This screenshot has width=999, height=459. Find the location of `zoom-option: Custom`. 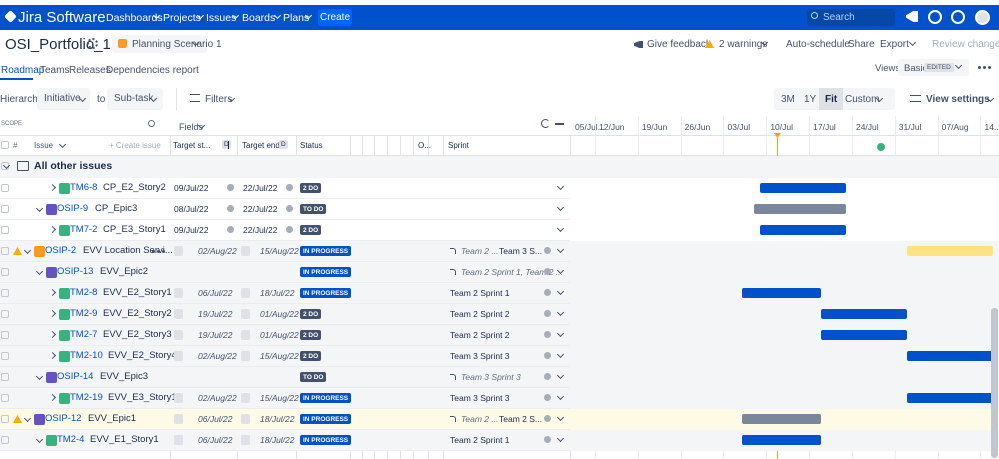

zoom-option: Custom is located at coordinates (862, 99).